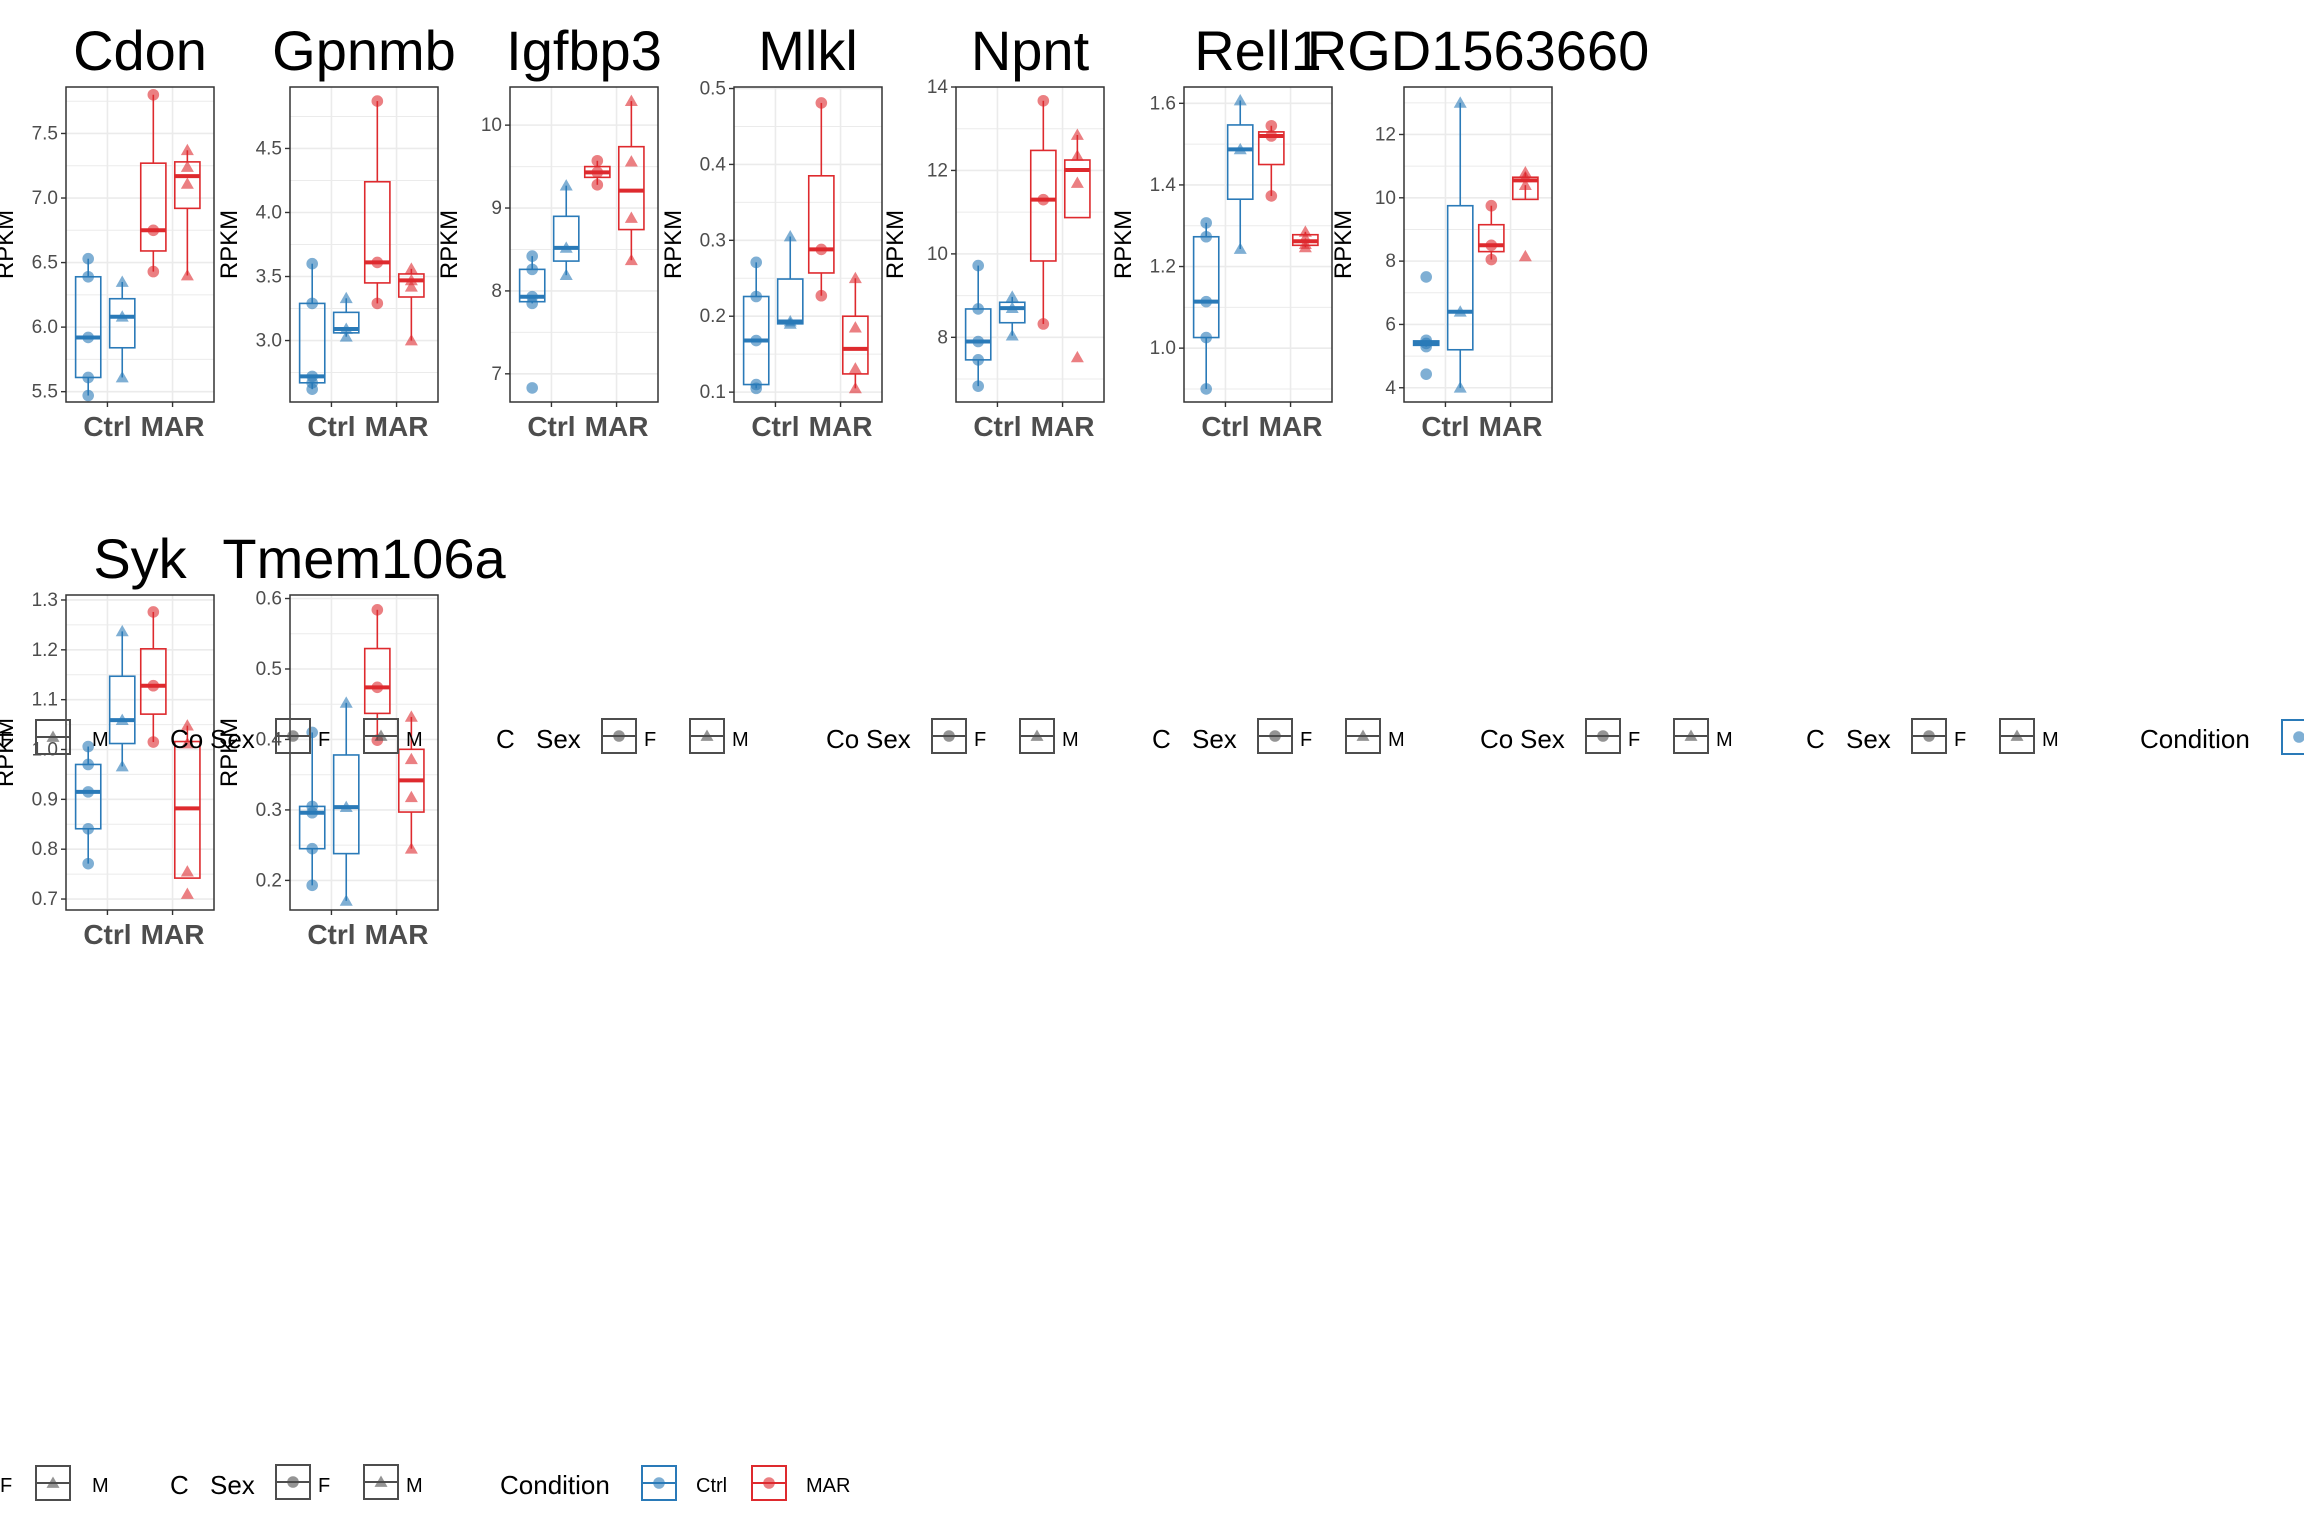  I want to click on y-tick-label: 0.4, so click(713, 164).